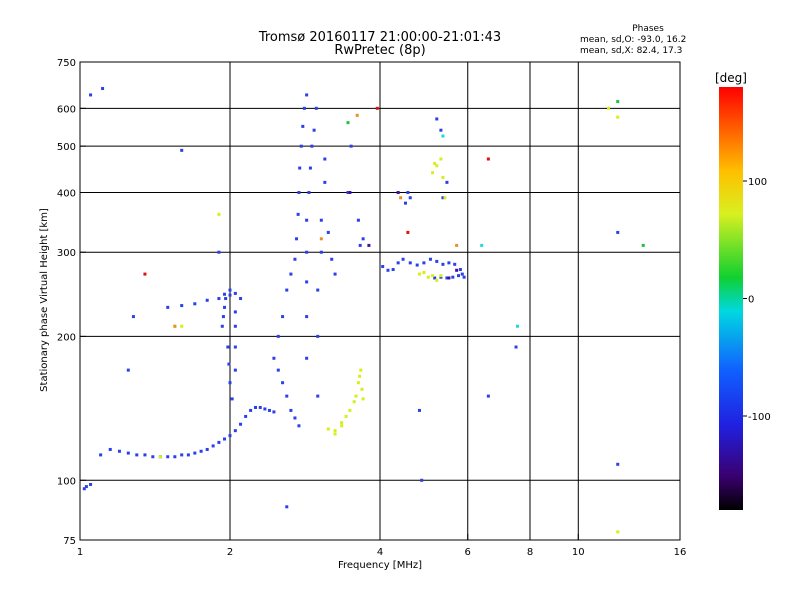  What do you see at coordinates (759, 417) in the screenshot?
I see `colorbar-tick-label: -100` at bounding box center [759, 417].